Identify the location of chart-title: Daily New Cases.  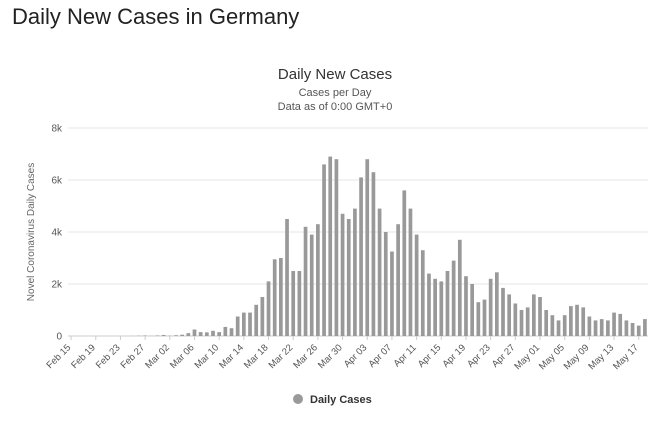
(335, 74).